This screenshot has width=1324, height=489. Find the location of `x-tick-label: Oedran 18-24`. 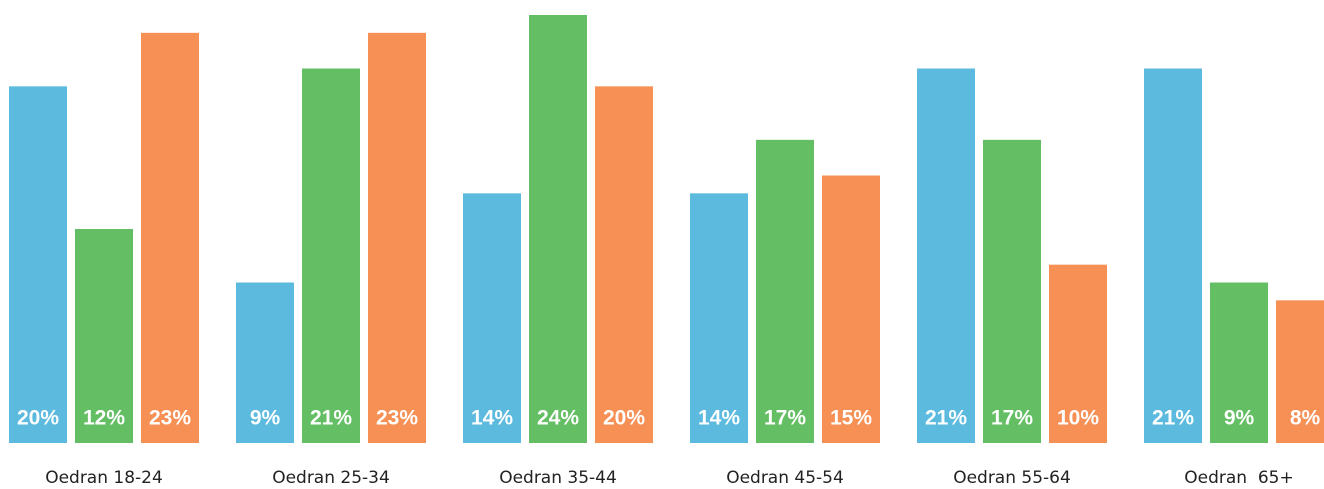

x-tick-label: Oedran 18-24 is located at coordinates (104, 478).